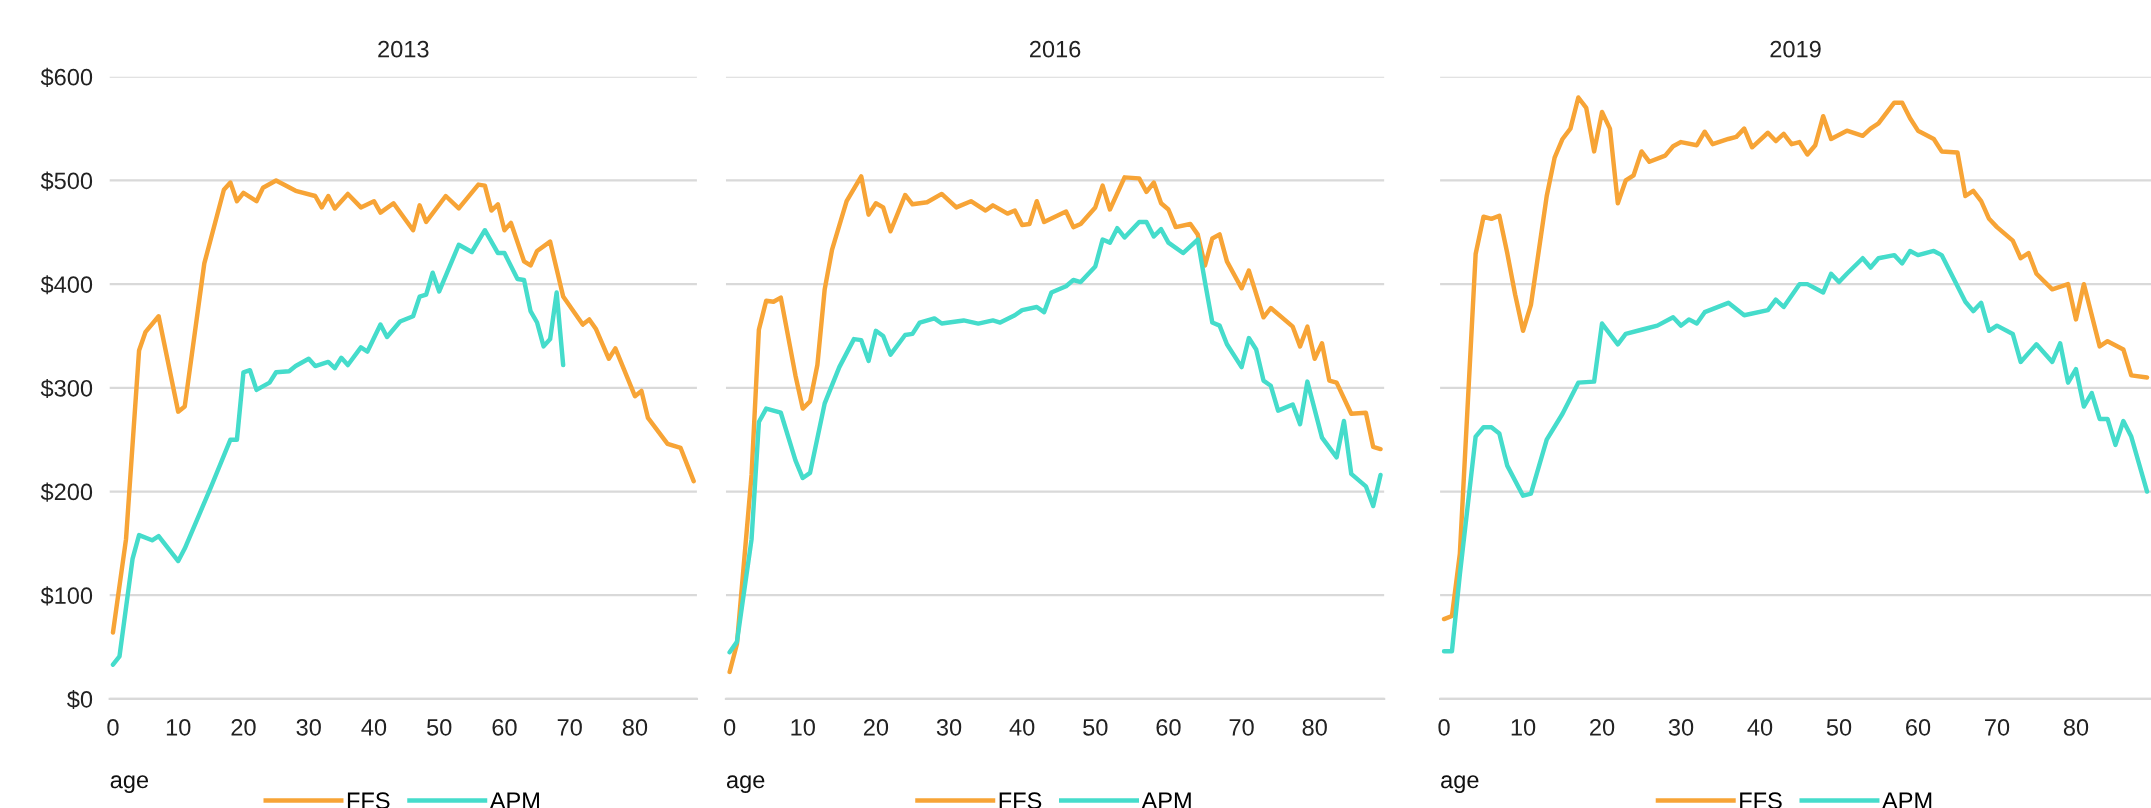  I want to click on y-tick-label: $500, so click(66, 181).